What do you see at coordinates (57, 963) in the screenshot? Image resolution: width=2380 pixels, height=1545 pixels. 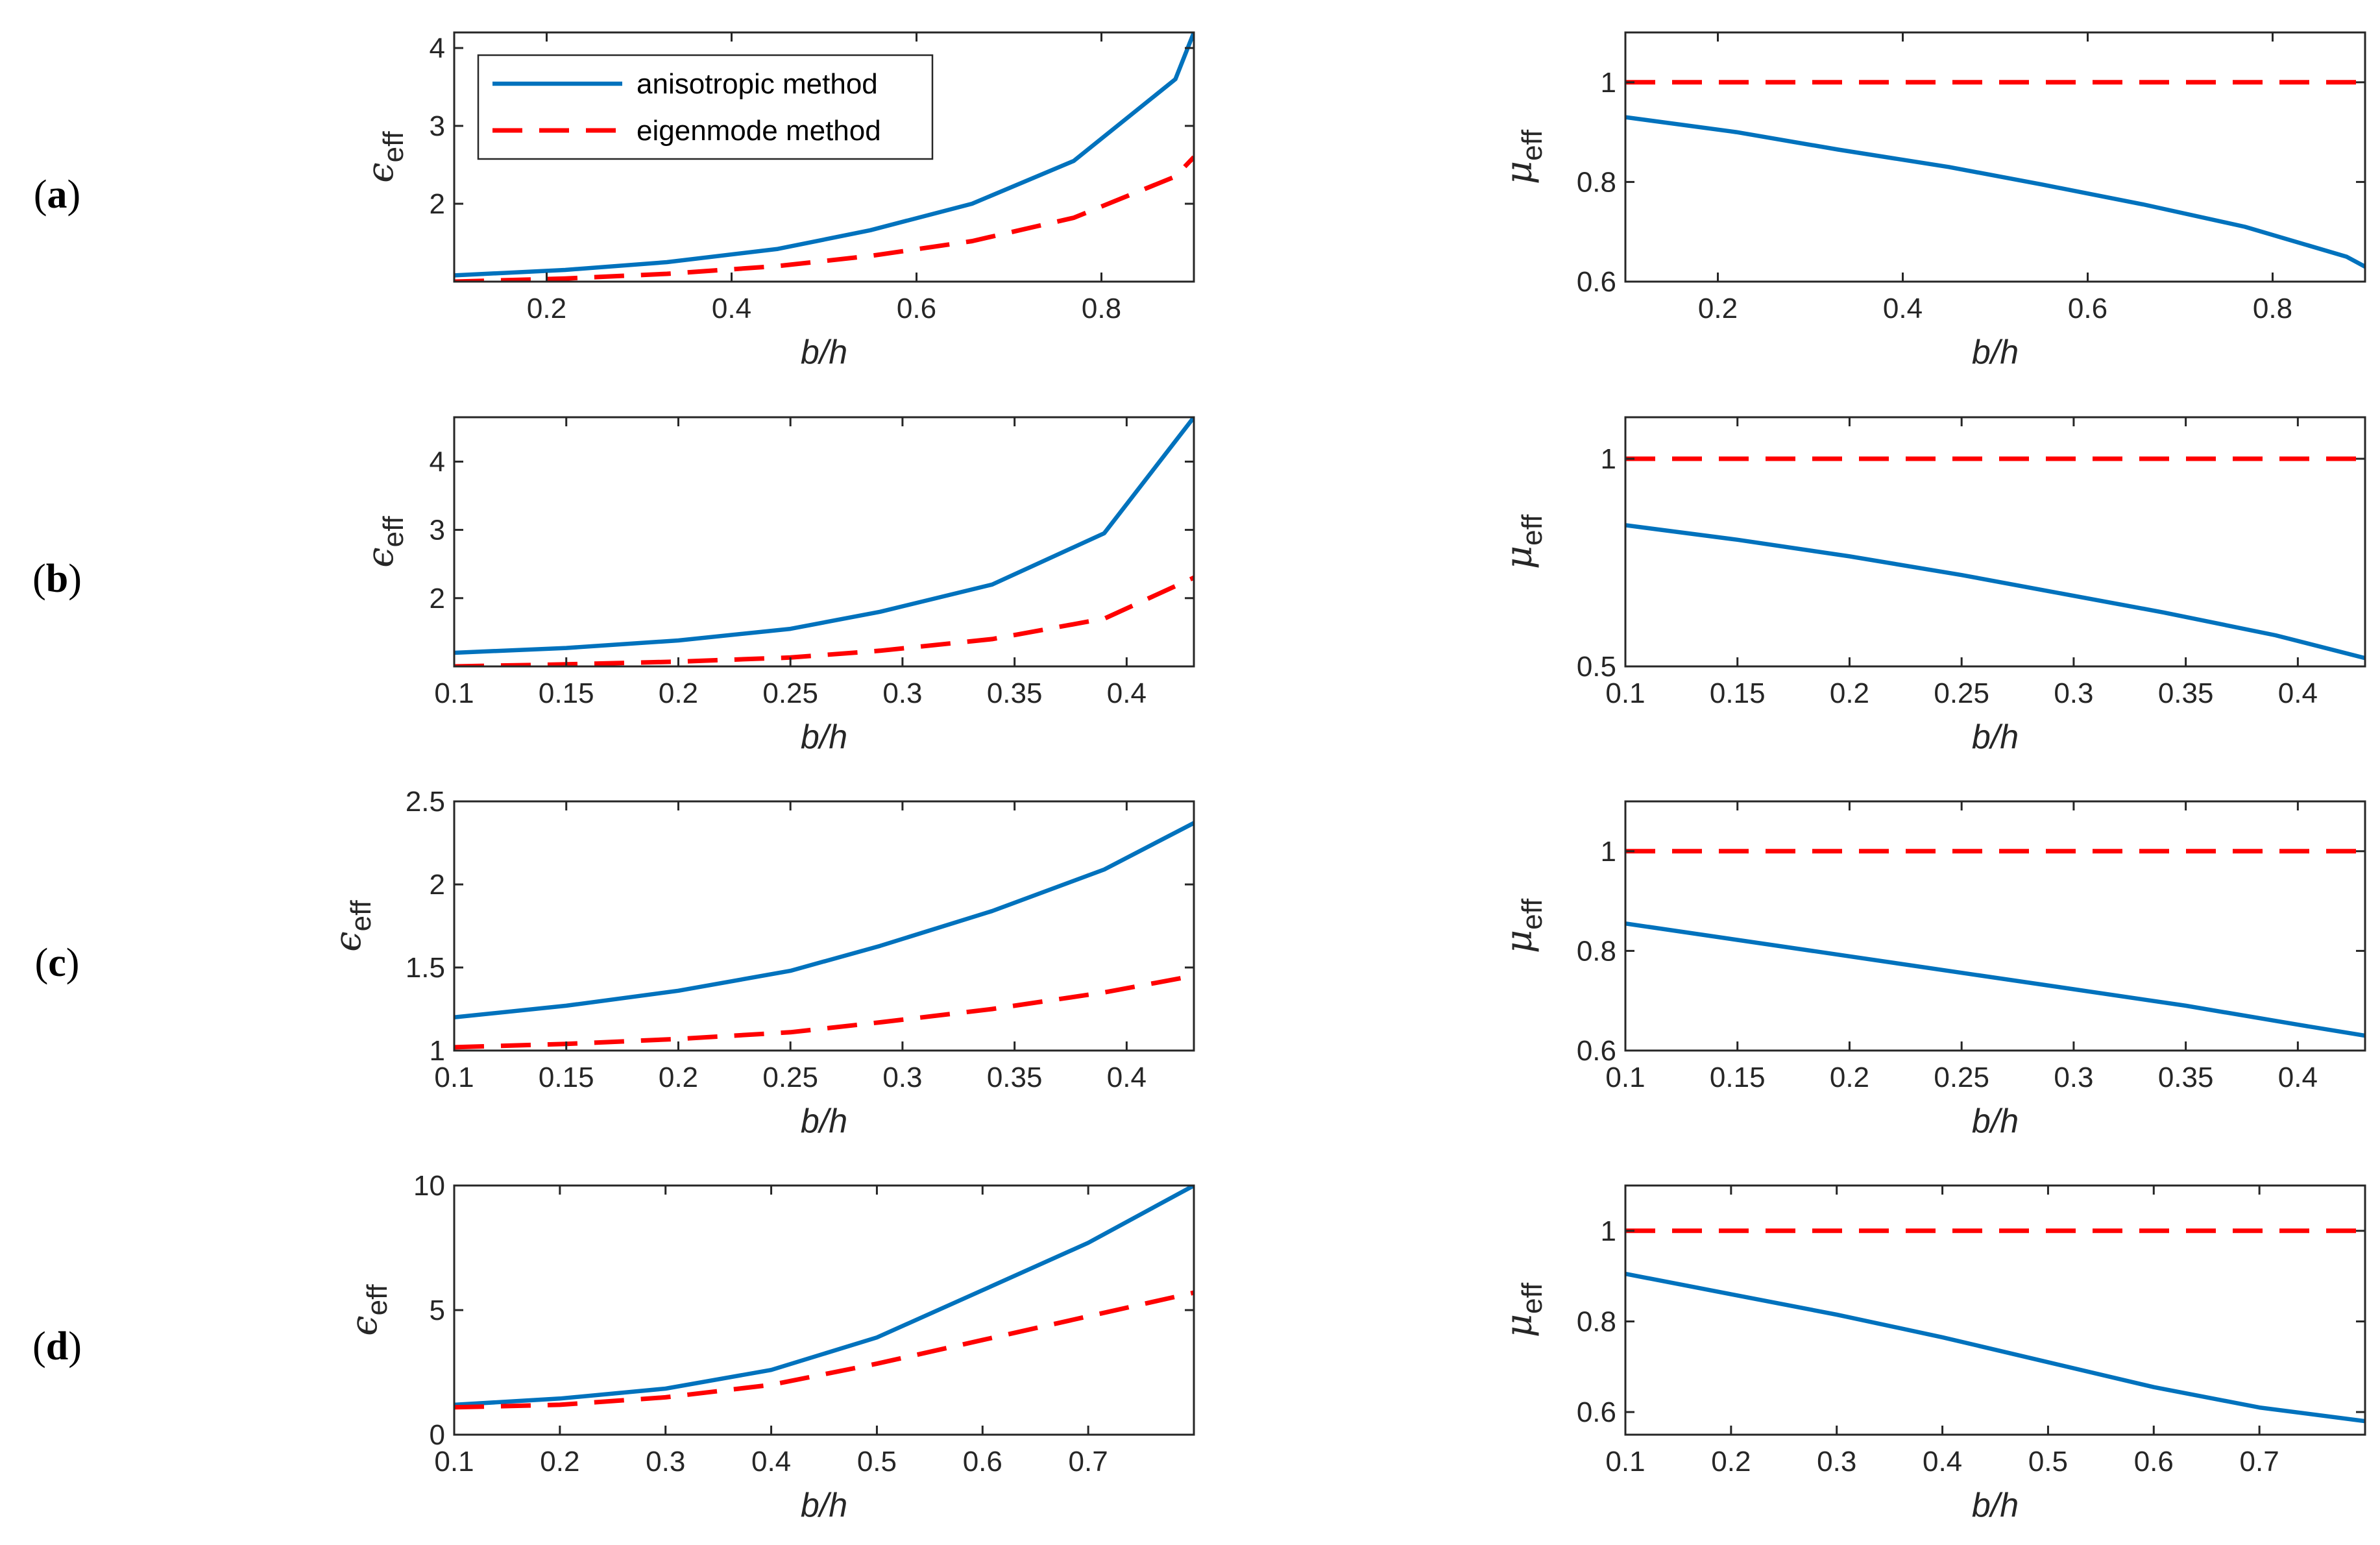 I see `panel-label: (c)` at bounding box center [57, 963].